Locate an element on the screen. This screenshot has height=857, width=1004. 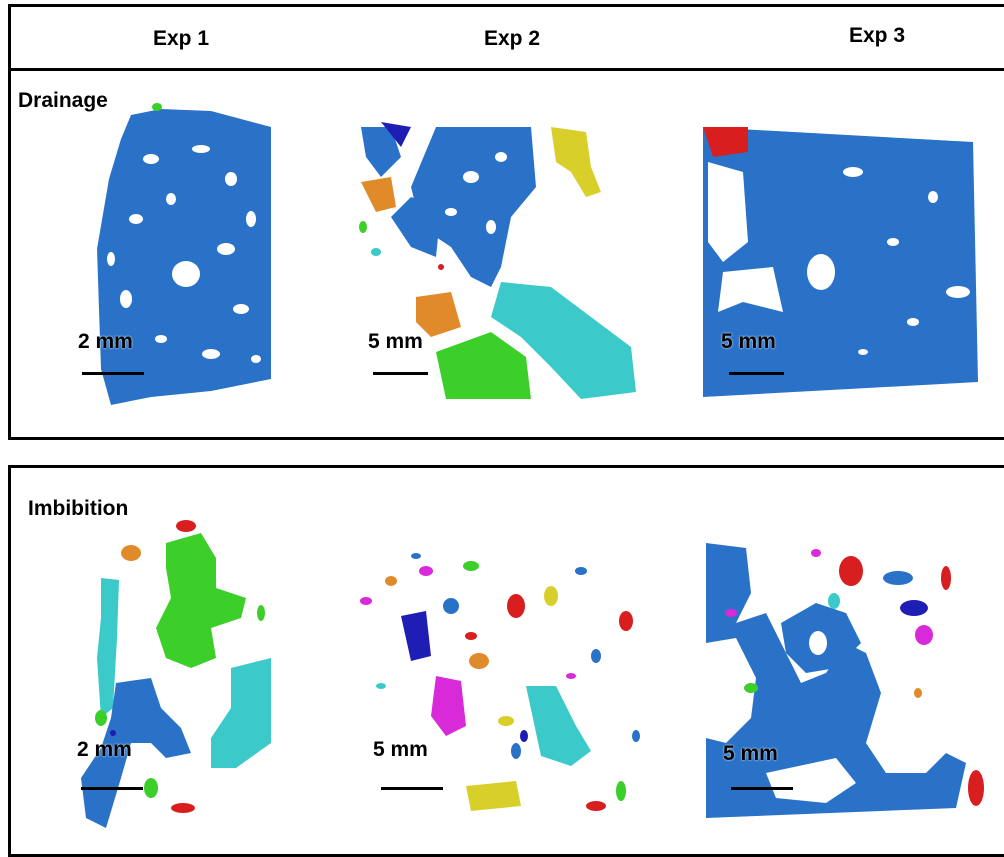
imbibition-exp1-image is located at coordinates (176, 674).